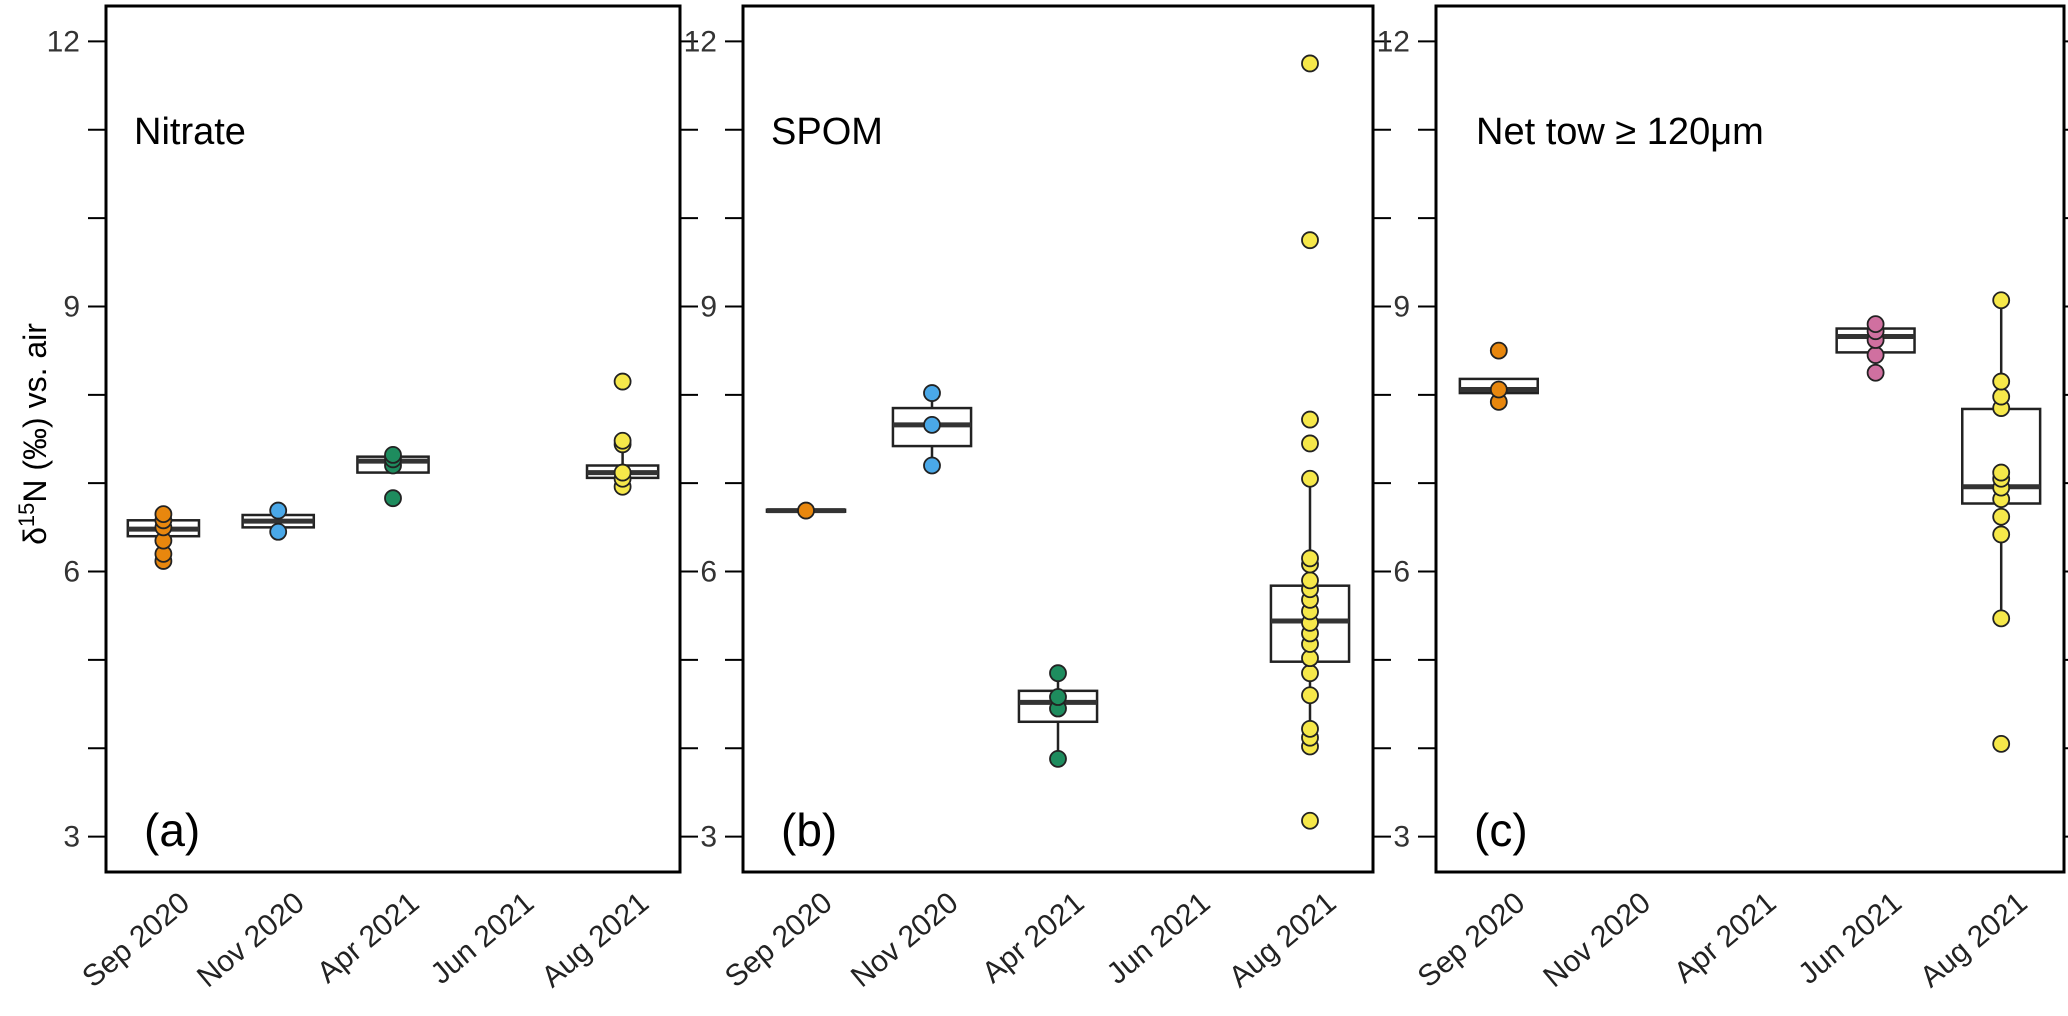  Describe the element at coordinates (33, 434) in the screenshot. I see `y-axis-label: δ15N (‰) vs. air` at that location.